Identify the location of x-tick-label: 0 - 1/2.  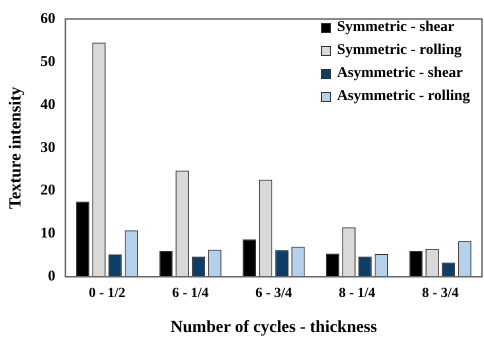
(107, 293).